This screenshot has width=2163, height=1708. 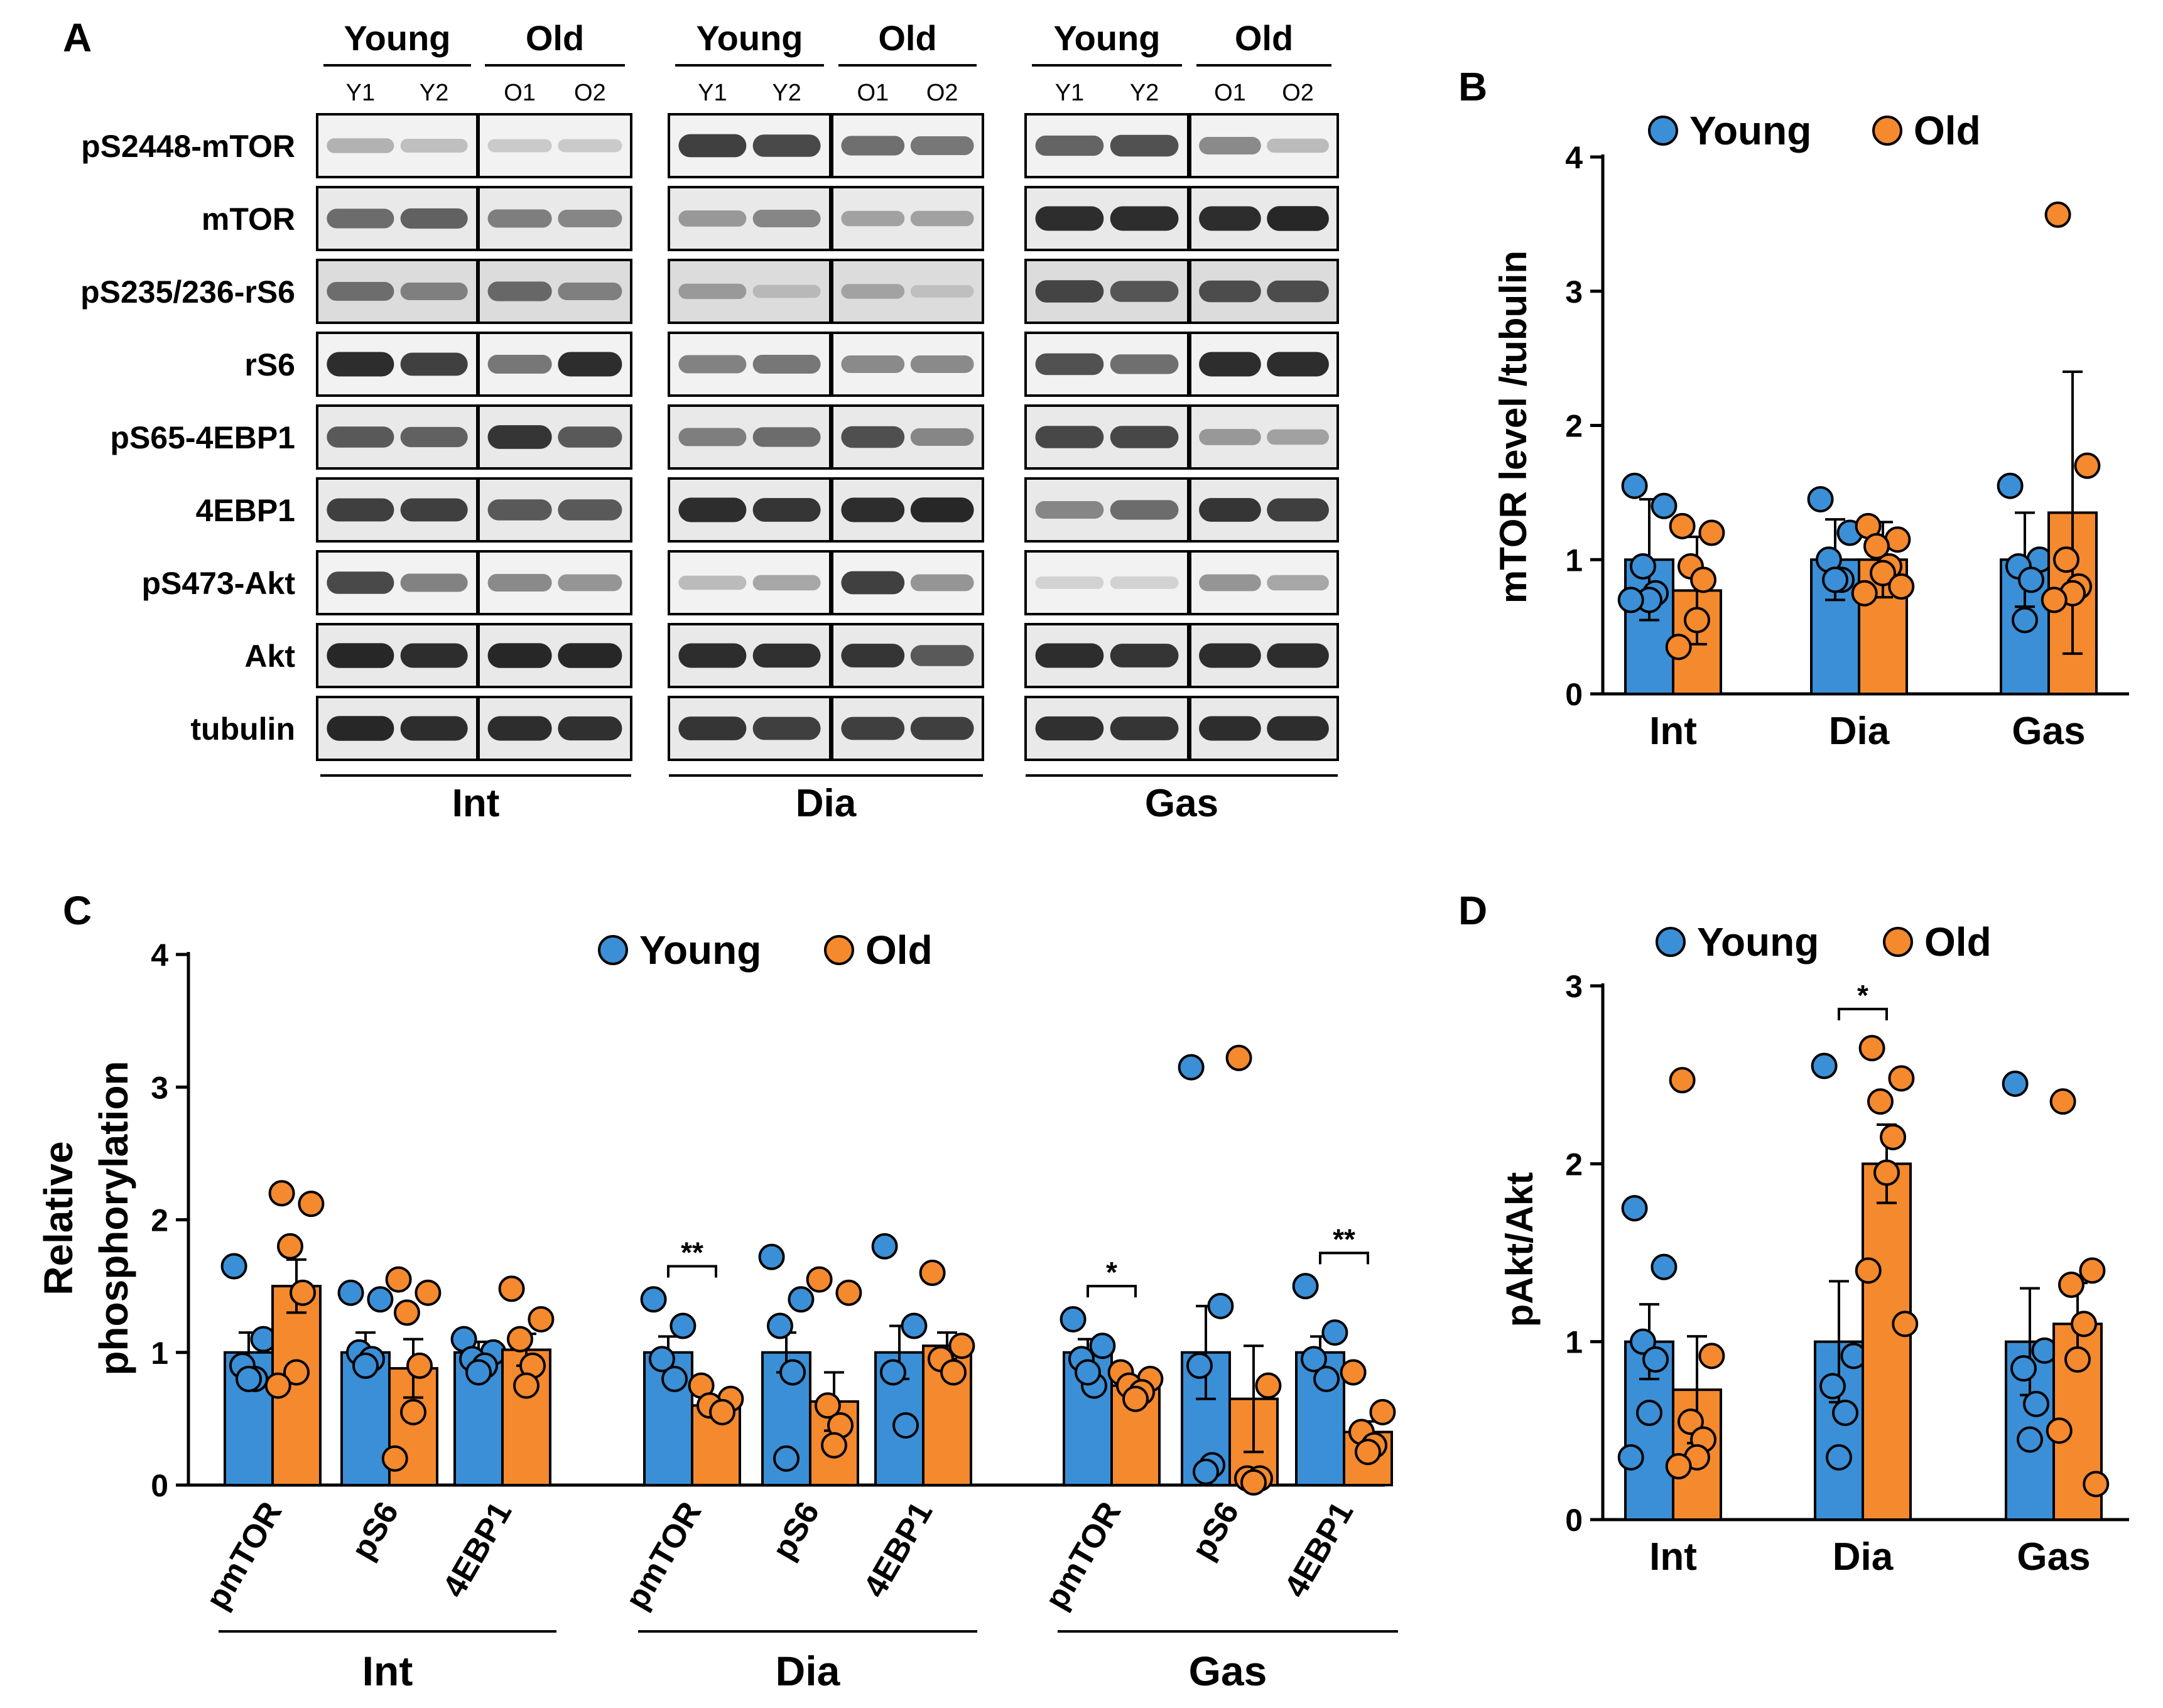 What do you see at coordinates (244, 1556) in the screenshot?
I see `x-tick-label: pmTOR` at bounding box center [244, 1556].